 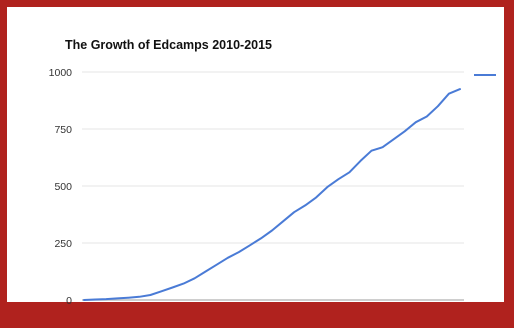 I want to click on y-tick-label: 750, so click(x=63, y=130).